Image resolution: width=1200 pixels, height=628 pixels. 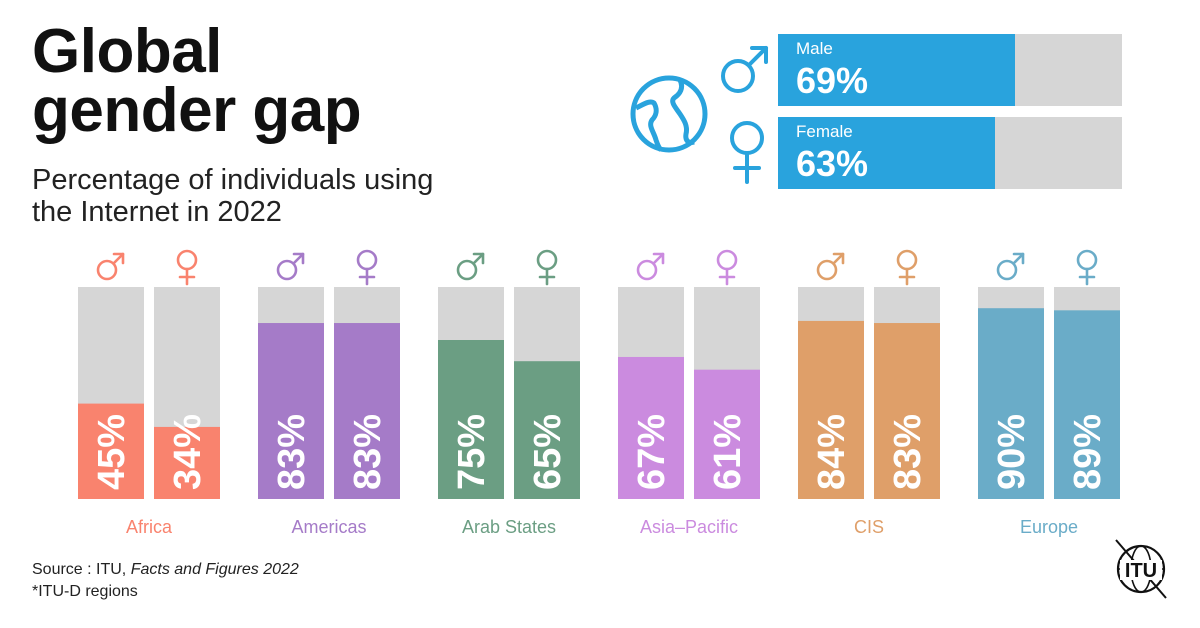 I want to click on male-icon-cis, so click(x=830, y=266).